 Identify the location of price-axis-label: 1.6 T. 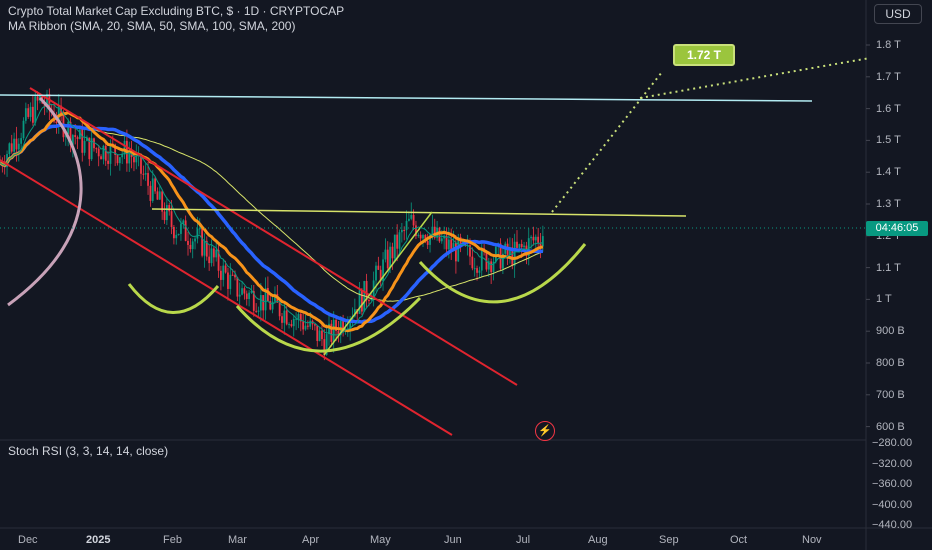
(888, 108).